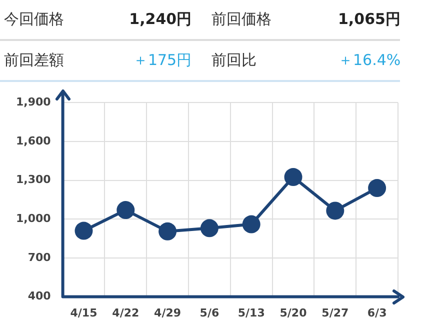 The image size is (428, 334). What do you see at coordinates (34, 60) in the screenshot?
I see `text: 前回差額` at bounding box center [34, 60].